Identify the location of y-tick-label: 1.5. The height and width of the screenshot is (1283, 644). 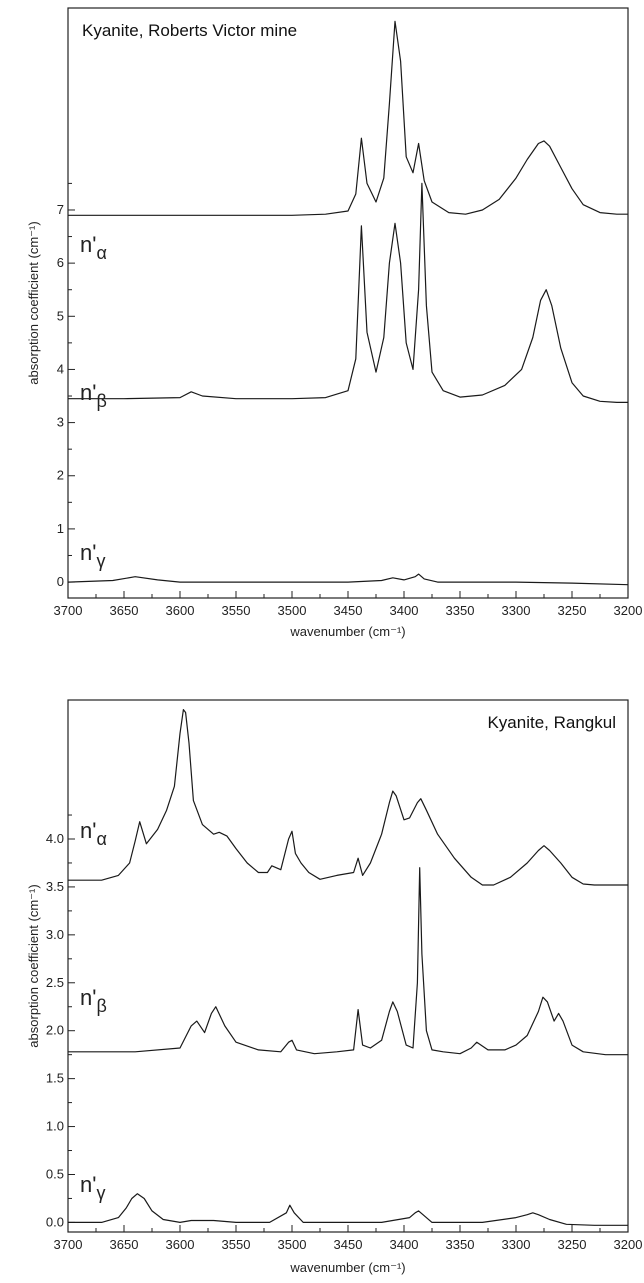
(55, 1078).